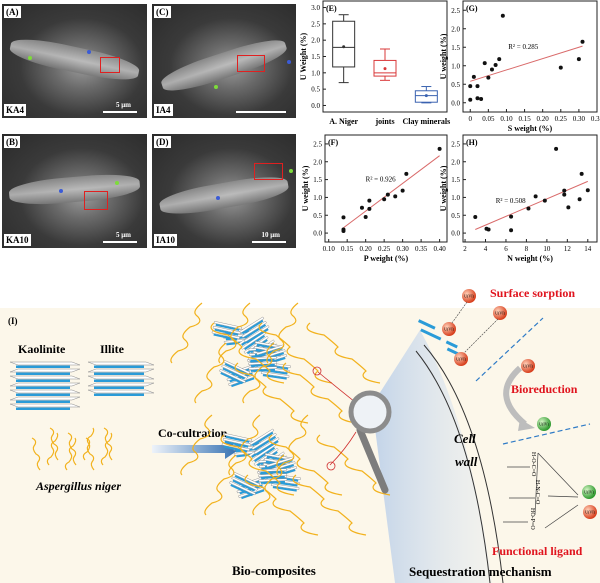 This screenshot has height=583, width=600. What do you see at coordinates (453, 466) in the screenshot?
I see `cell-wall-outer` at bounding box center [453, 466].